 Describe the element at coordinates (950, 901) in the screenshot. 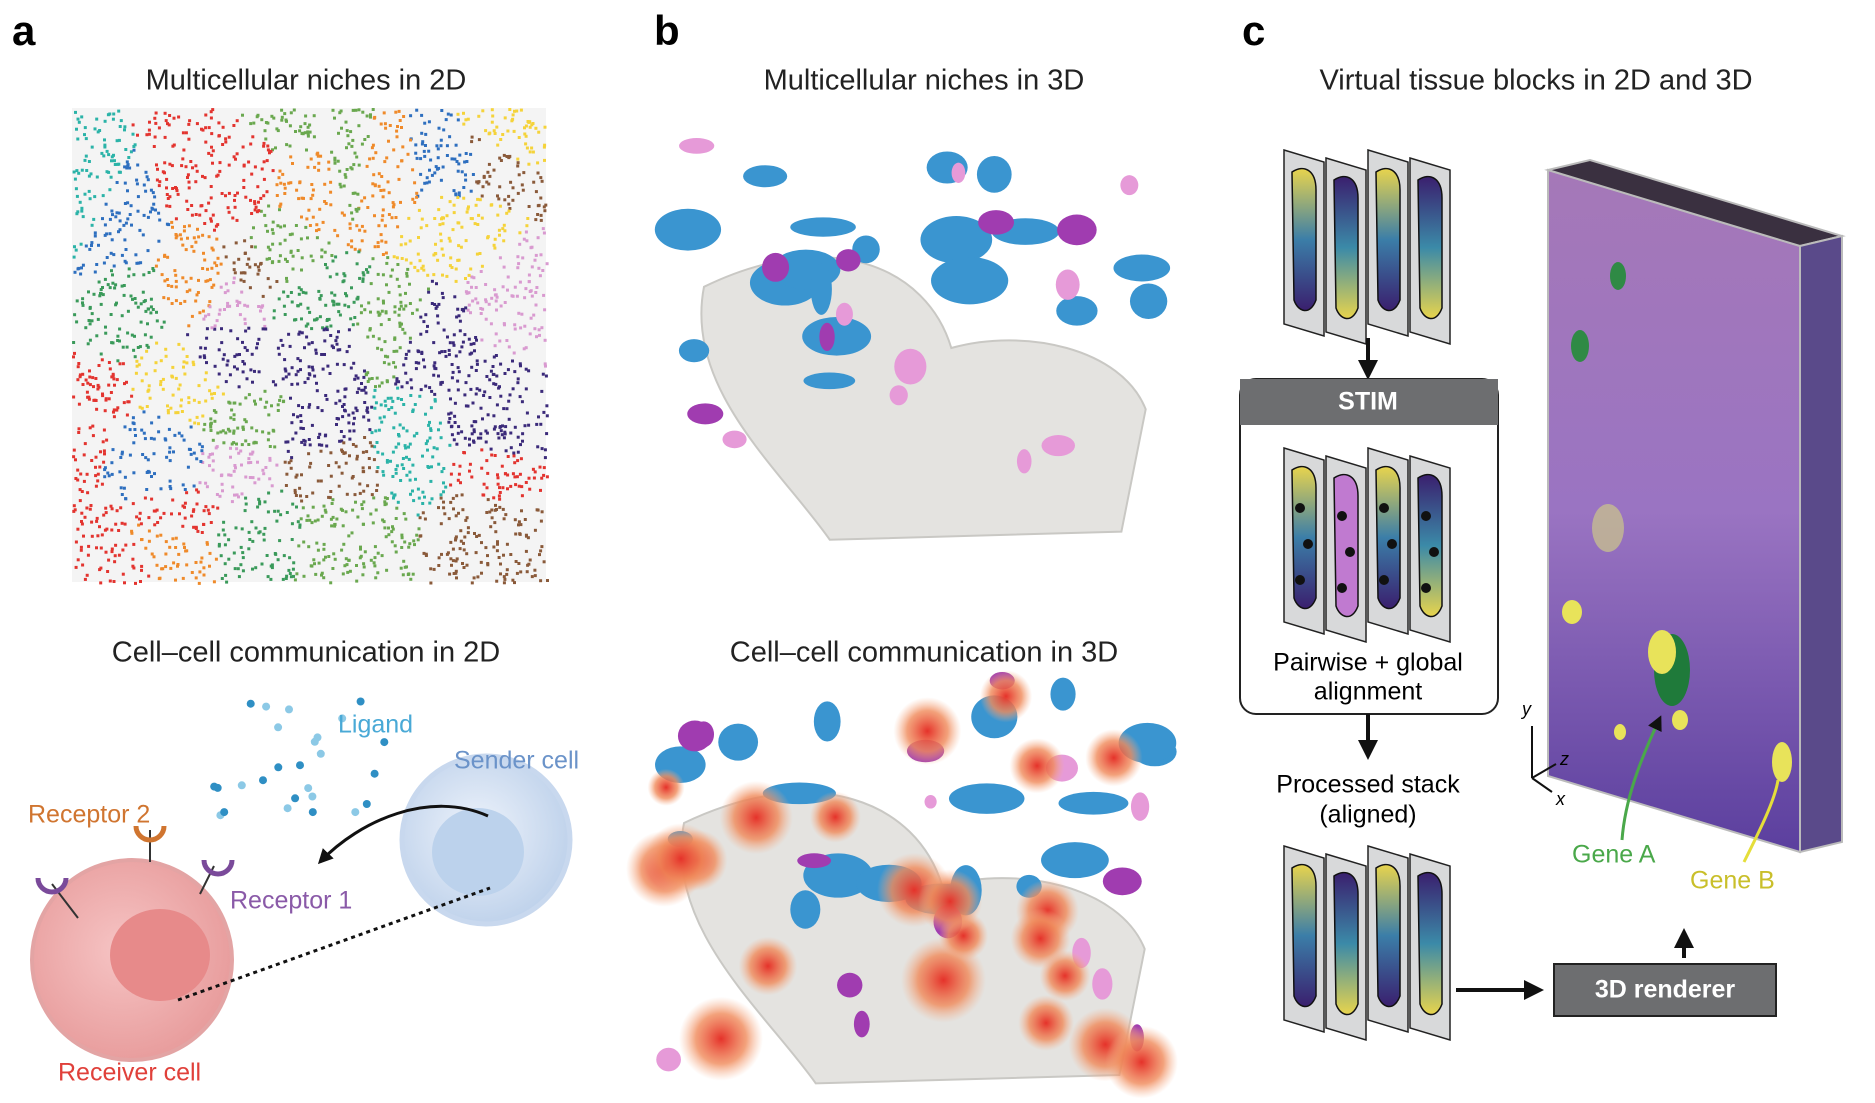

I see `signal-hotspot` at that location.